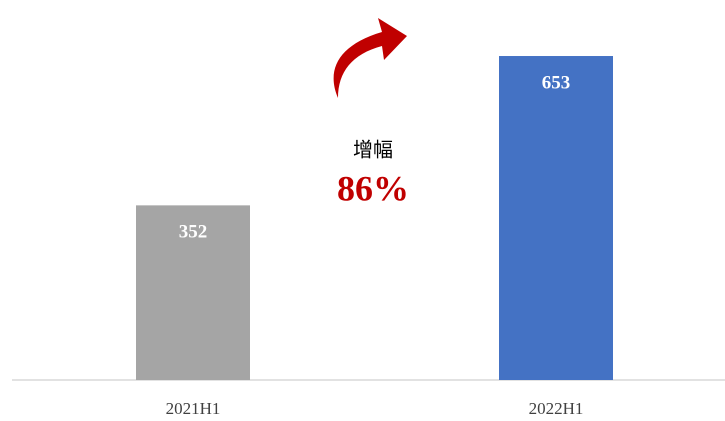 The image size is (725, 421). I want to click on x-tick-label: 2021H1, so click(193, 408).